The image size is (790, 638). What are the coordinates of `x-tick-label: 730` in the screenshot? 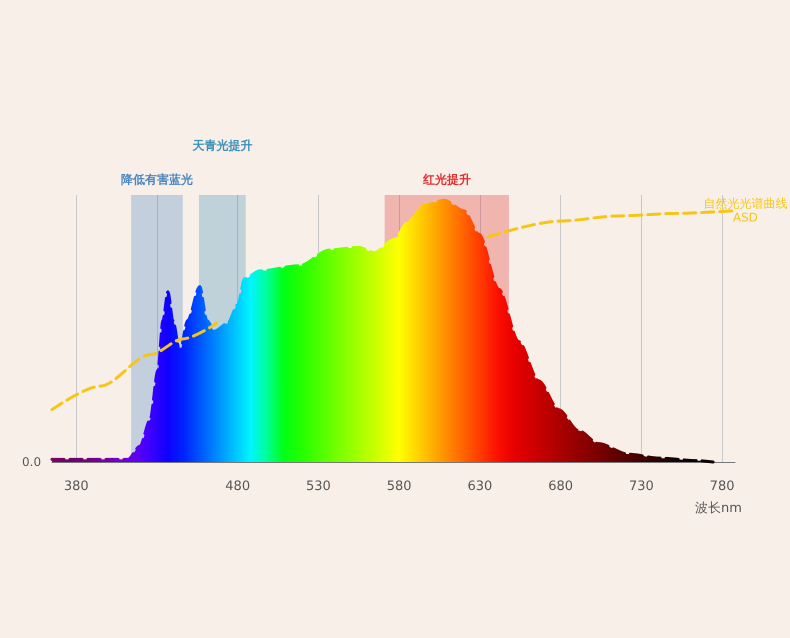 It's located at (641, 486).